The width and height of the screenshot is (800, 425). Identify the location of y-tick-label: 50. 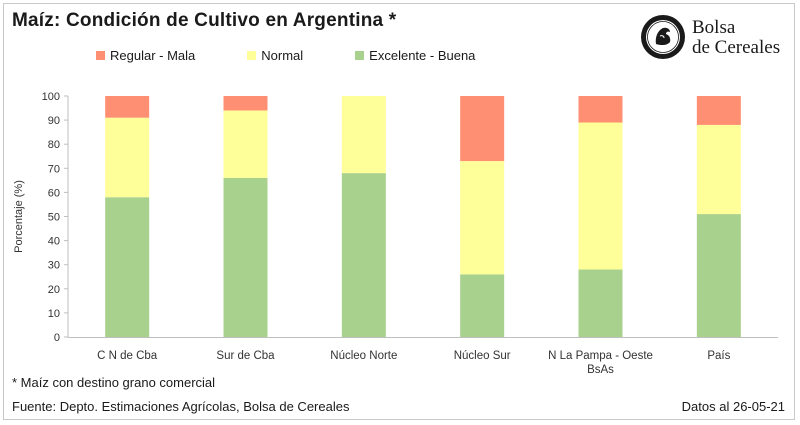
(54, 218).